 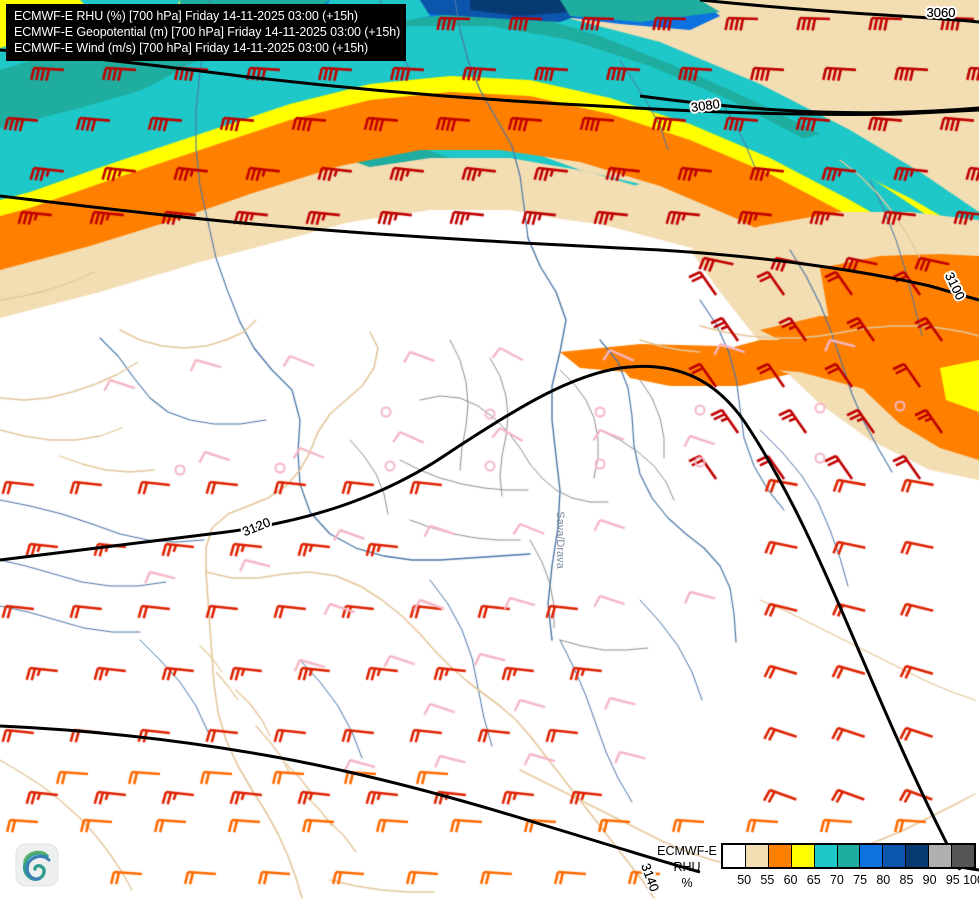 I want to click on legend-scale: 50 55 60 65 70 75 80 85 90 95100, so click(x=850, y=866).